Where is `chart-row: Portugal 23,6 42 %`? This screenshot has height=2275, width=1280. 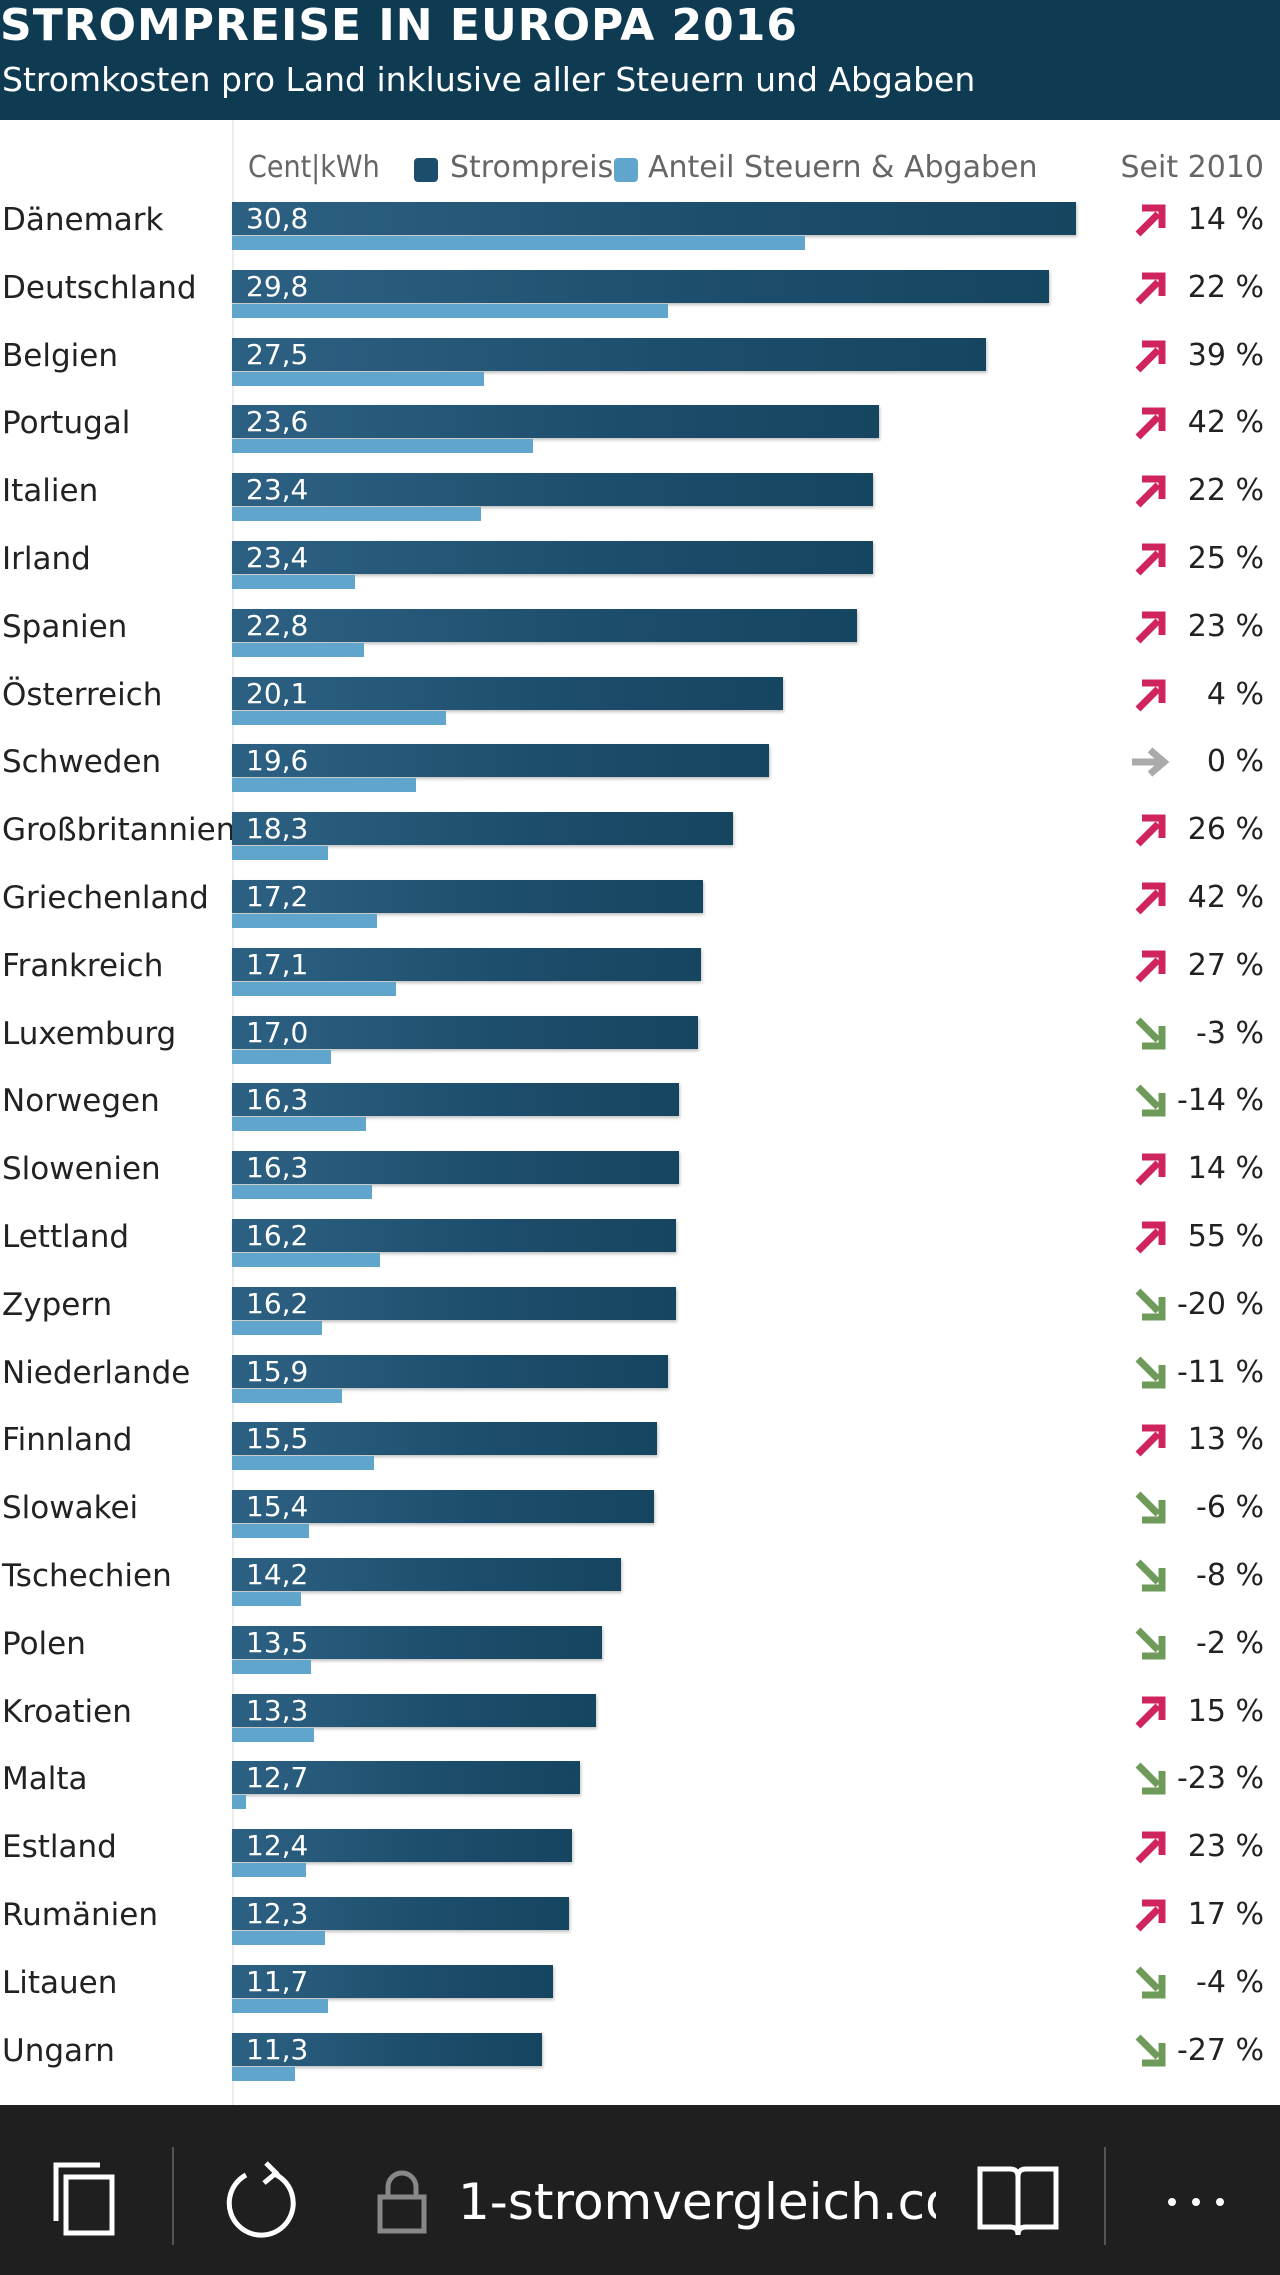 chart-row: Portugal 23,6 42 % is located at coordinates (640, 435).